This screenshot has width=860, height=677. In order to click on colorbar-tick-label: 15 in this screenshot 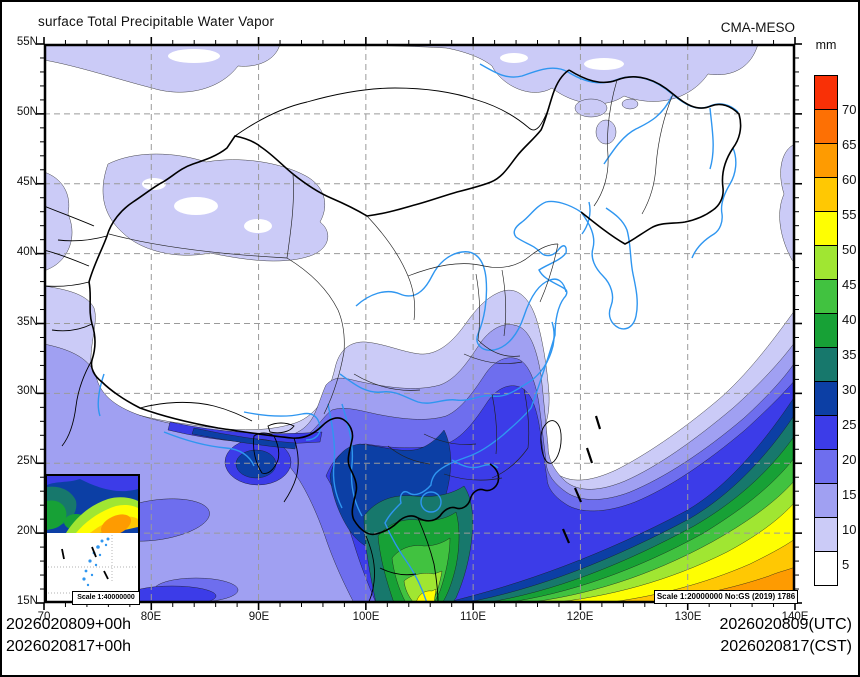, I will do `click(849, 494)`.